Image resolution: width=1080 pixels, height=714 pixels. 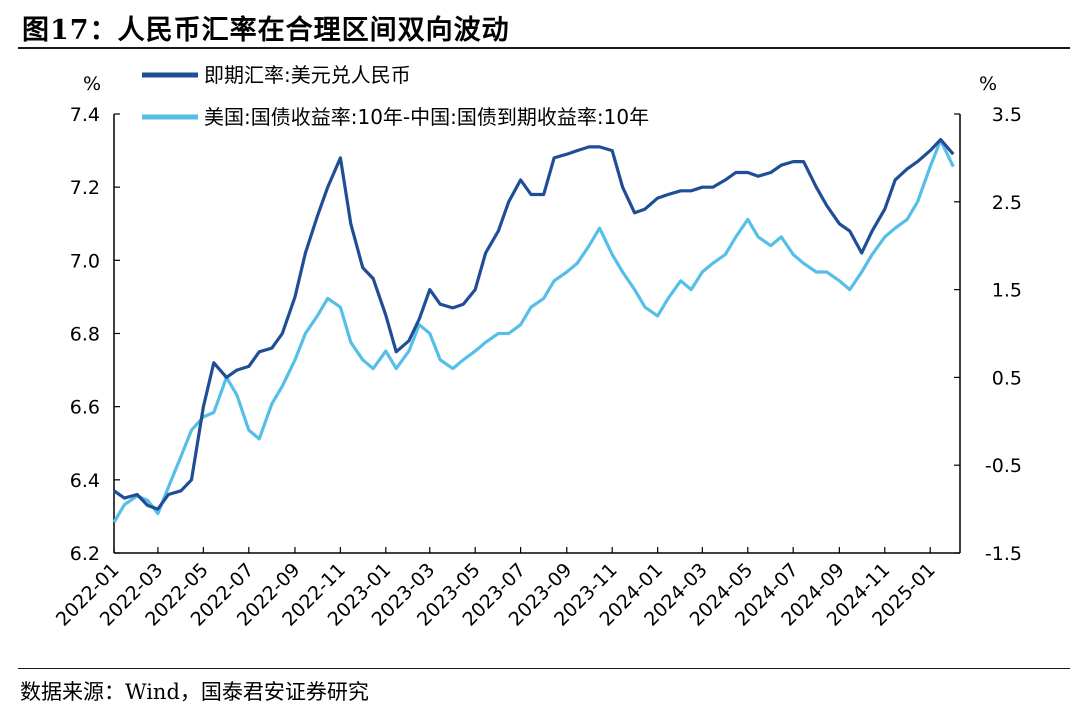 I want to click on y-left-unit: %, so click(x=92, y=84).